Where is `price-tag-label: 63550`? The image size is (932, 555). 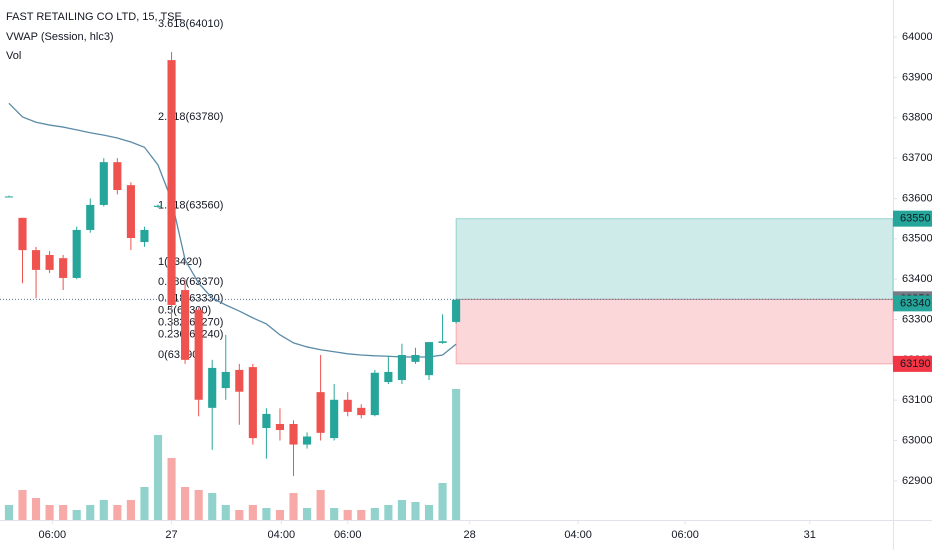 price-tag-label: 63550 is located at coordinates (915, 219).